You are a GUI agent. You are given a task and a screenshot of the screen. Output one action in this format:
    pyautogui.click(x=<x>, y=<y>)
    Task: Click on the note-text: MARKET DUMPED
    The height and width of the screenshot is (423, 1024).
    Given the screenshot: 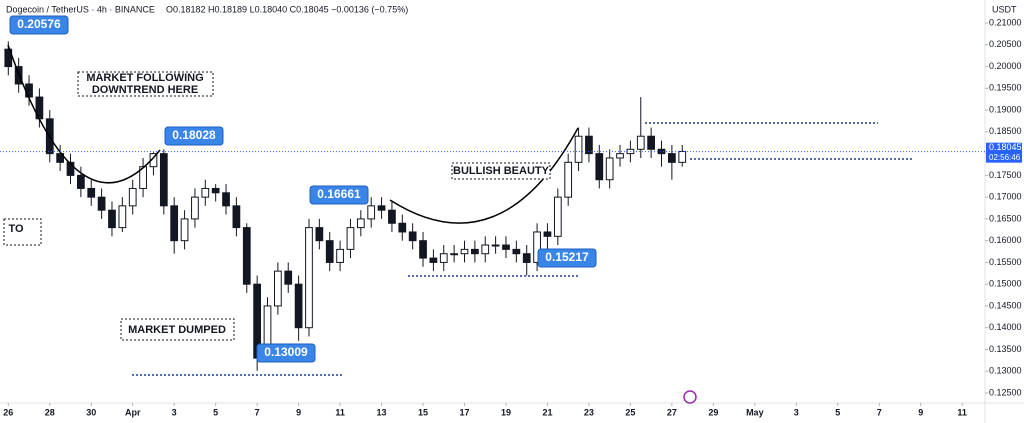 What is the action you would take?
    pyautogui.click(x=177, y=330)
    